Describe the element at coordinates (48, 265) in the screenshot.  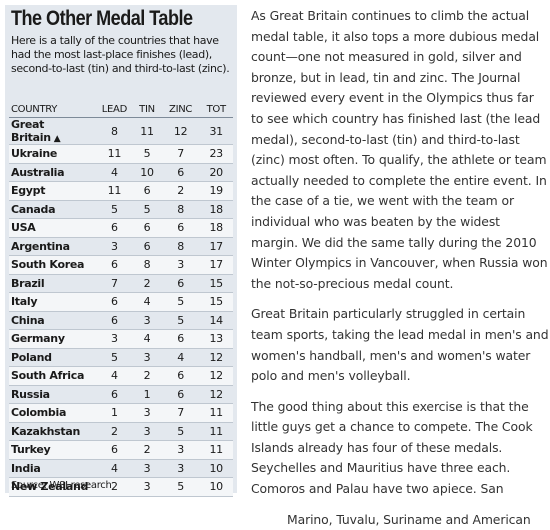
I see `country-name: South Korea` at that location.